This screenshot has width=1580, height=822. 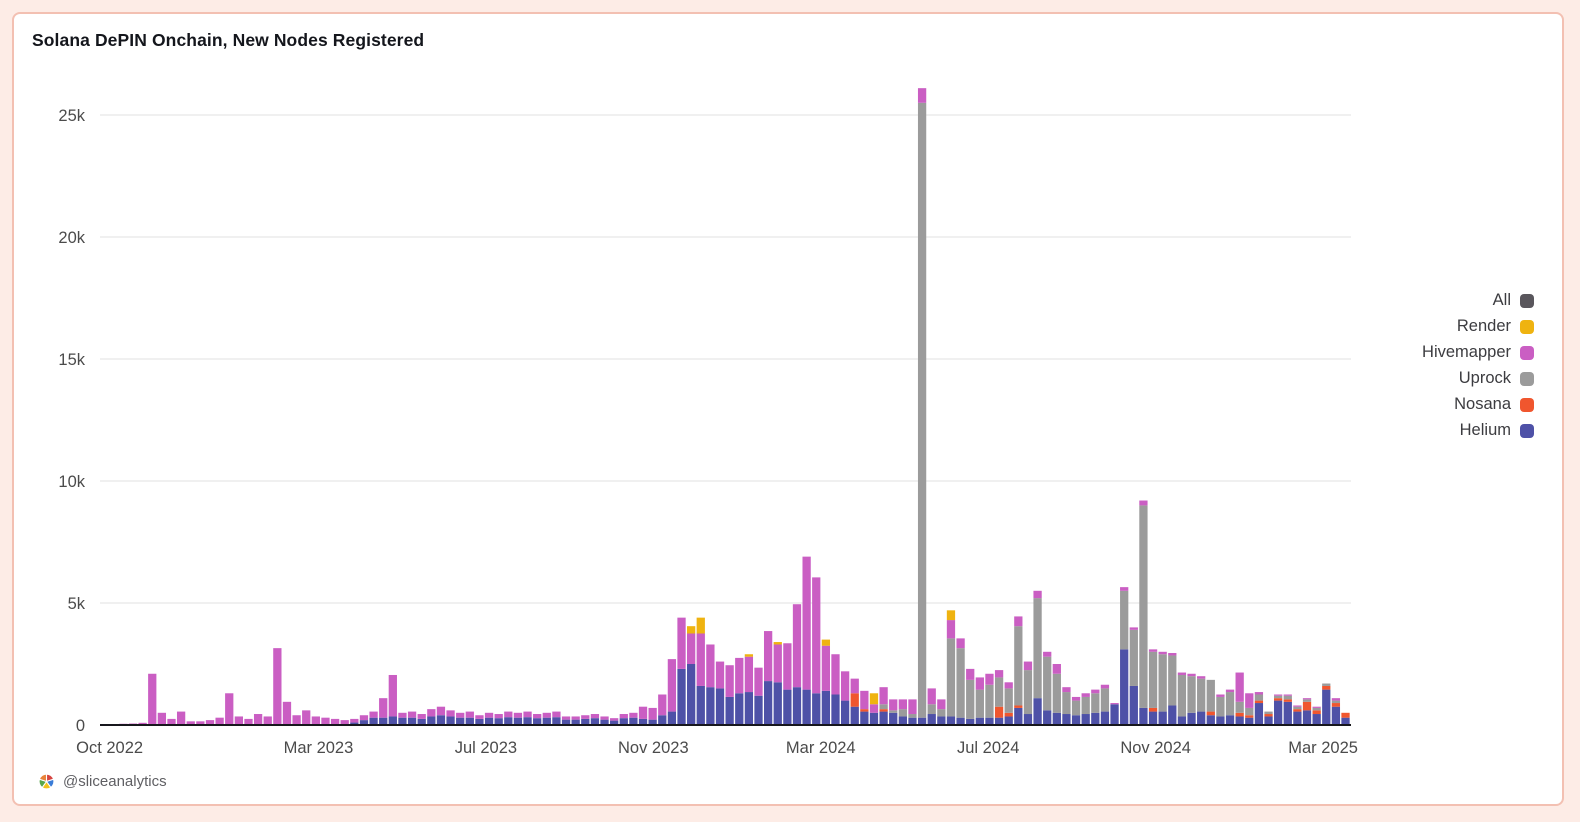 What do you see at coordinates (1497, 430) in the screenshot?
I see `legend-item-helium: Helium` at bounding box center [1497, 430].